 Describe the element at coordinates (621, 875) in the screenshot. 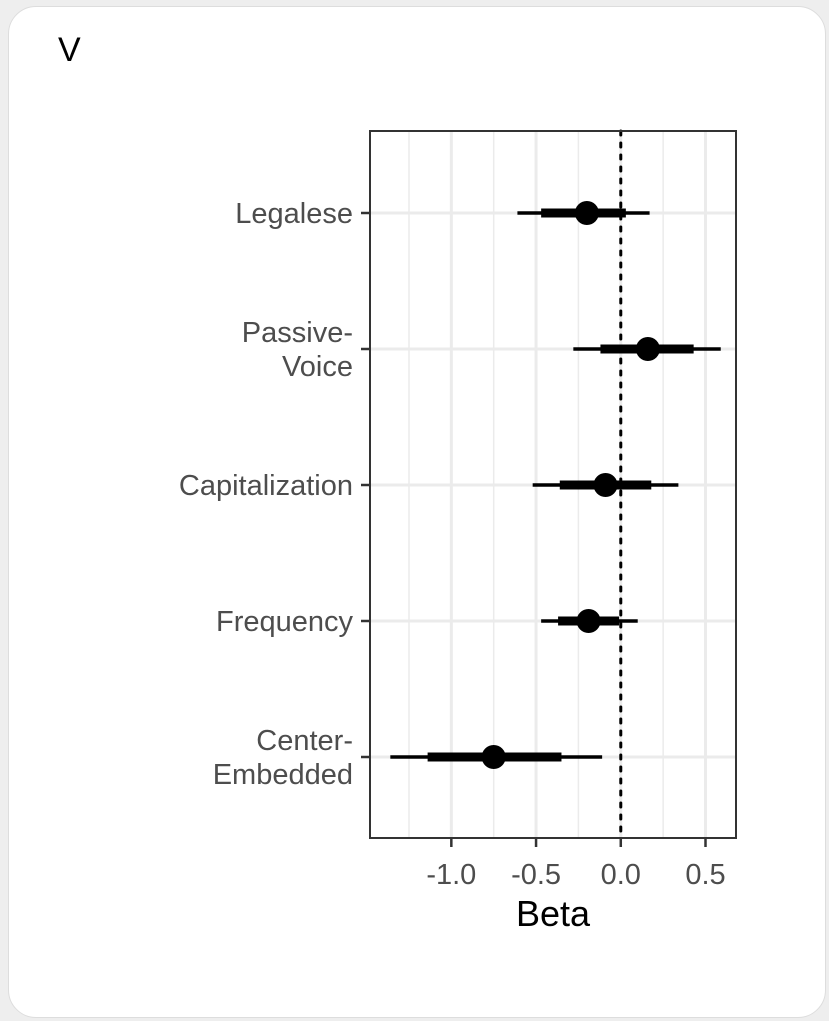

I see `x-tick-label: 0.0` at that location.